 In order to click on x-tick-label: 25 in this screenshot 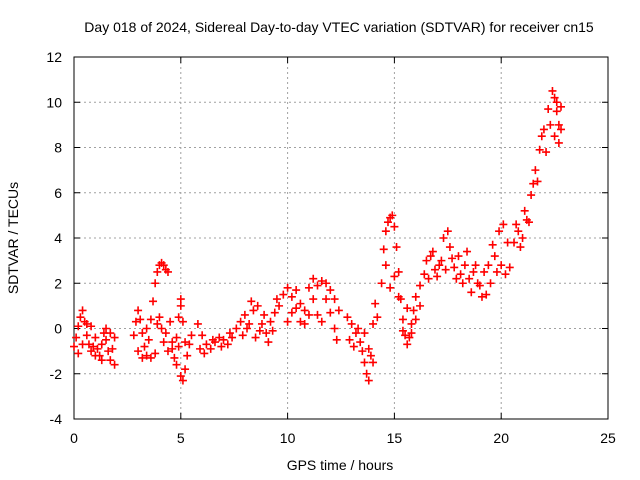, I will do `click(608, 438)`.